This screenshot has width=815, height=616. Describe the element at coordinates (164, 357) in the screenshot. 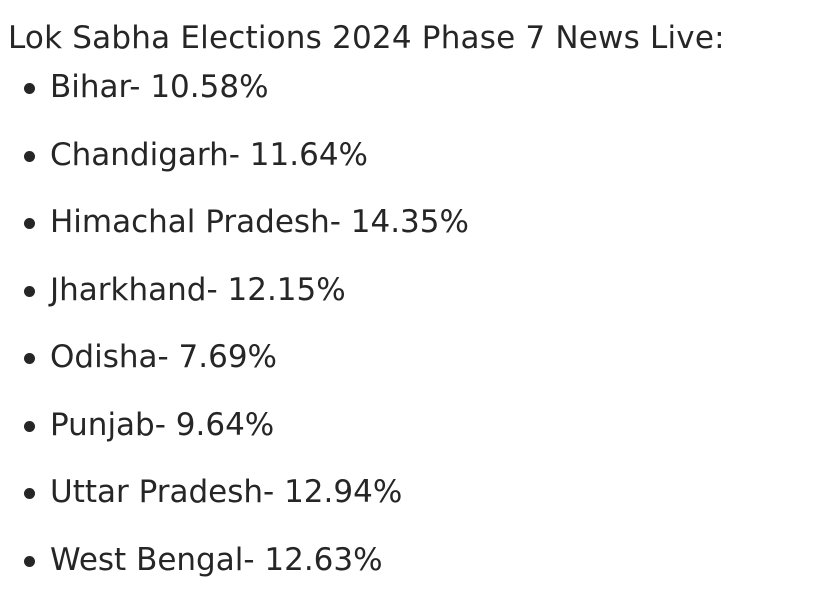

I see `item-text: Odisha- 7.69%` at that location.